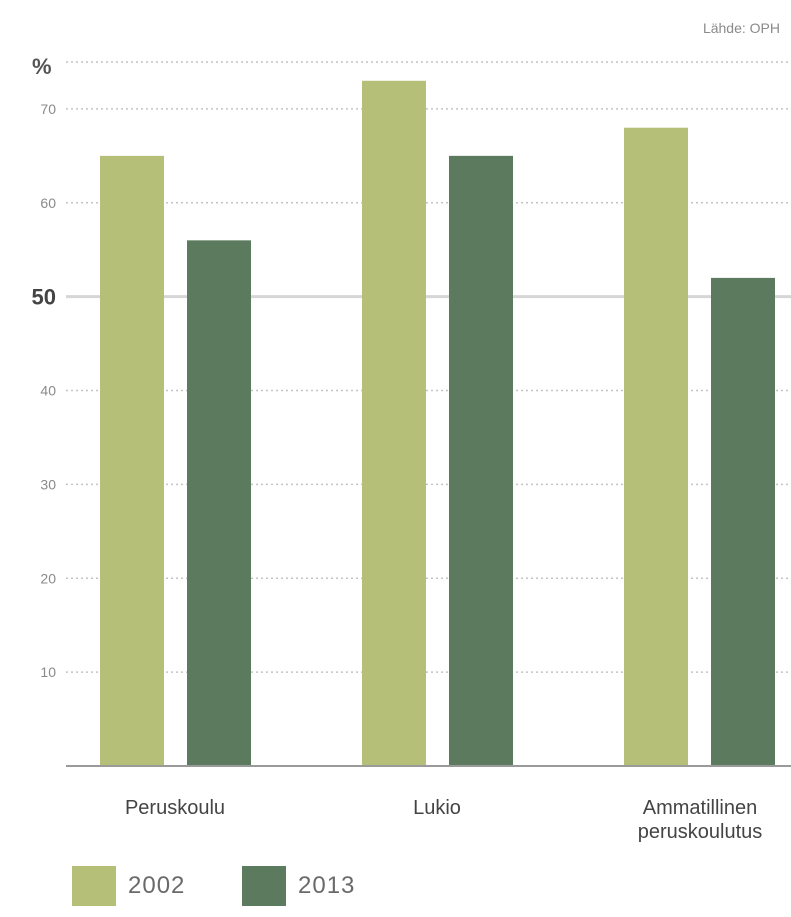 The width and height of the screenshot is (791, 917). Describe the element at coordinates (700, 820) in the screenshot. I see `x-label-ammatillinen: Ammatillinen peruskoulutus` at that location.